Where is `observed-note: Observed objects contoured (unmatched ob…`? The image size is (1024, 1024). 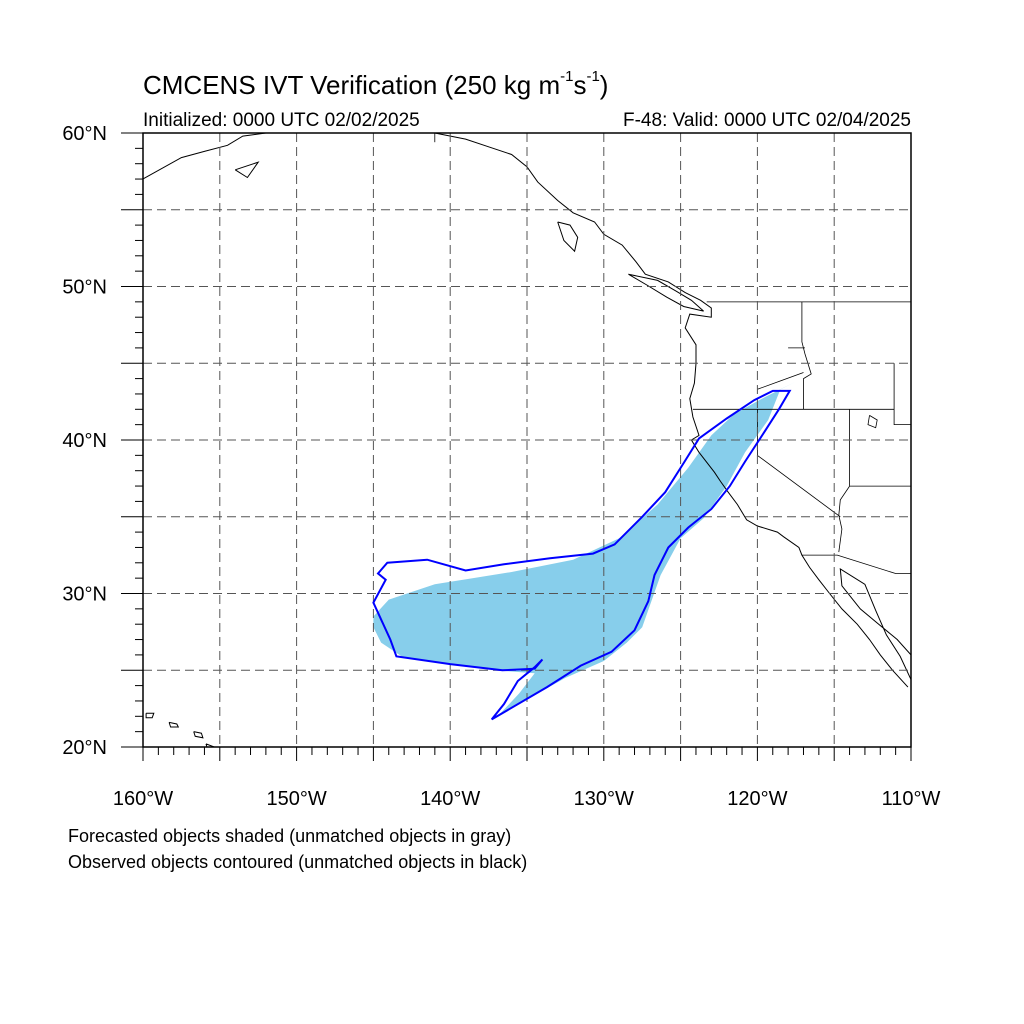 observed-note: Observed objects contoured (unmatched ob… is located at coordinates (298, 862).